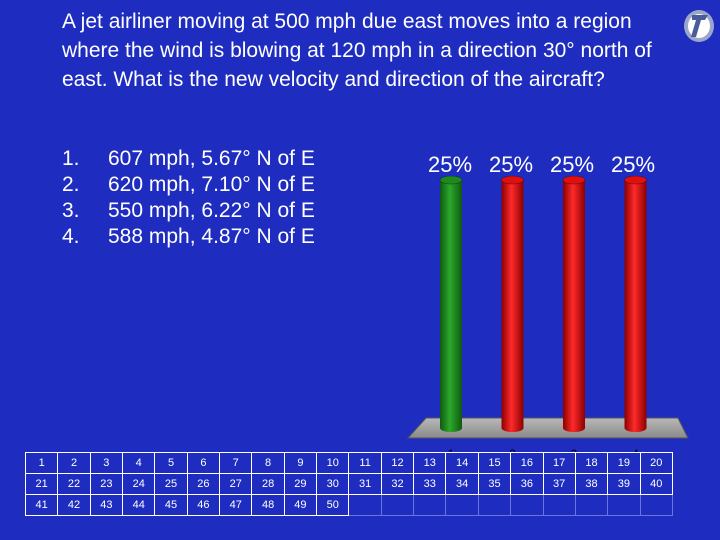 Image resolution: width=720 pixels, height=540 pixels. I want to click on responder-cell: 48, so click(268, 505).